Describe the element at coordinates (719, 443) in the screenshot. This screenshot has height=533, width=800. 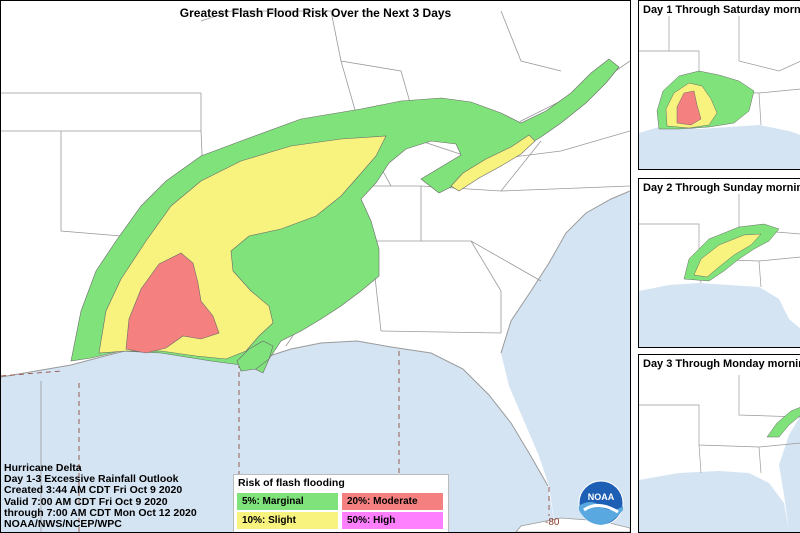
I see `day3-panel: Day 3 Through Monday morning` at that location.